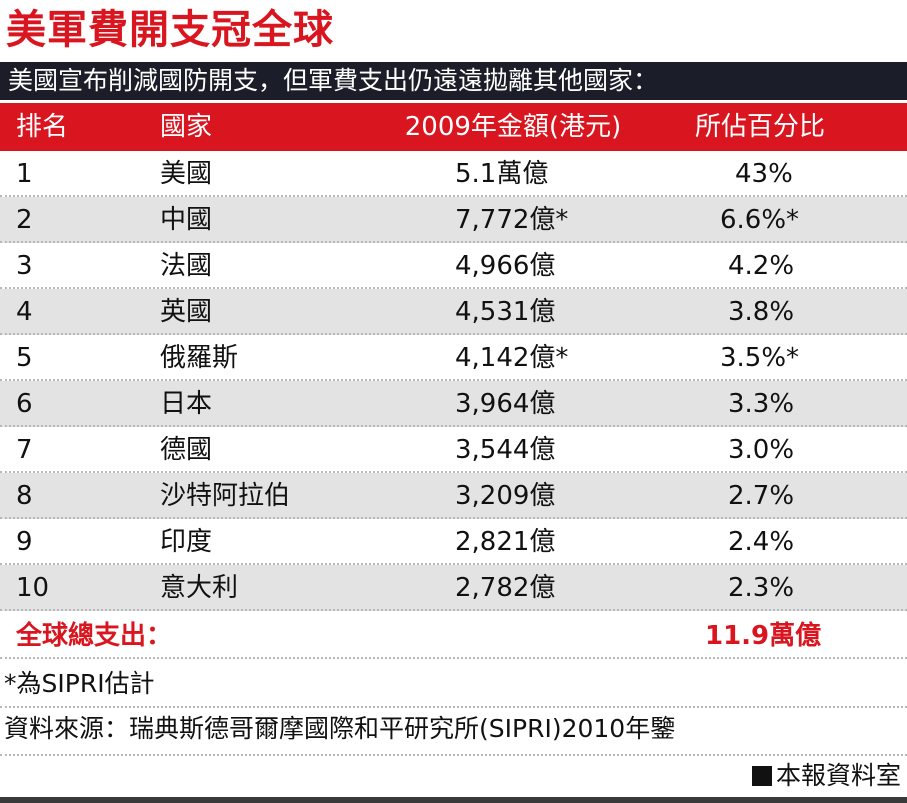 The image size is (907, 803). Describe the element at coordinates (505, 266) in the screenshot. I see `cell-amount: 4,966億` at that location.